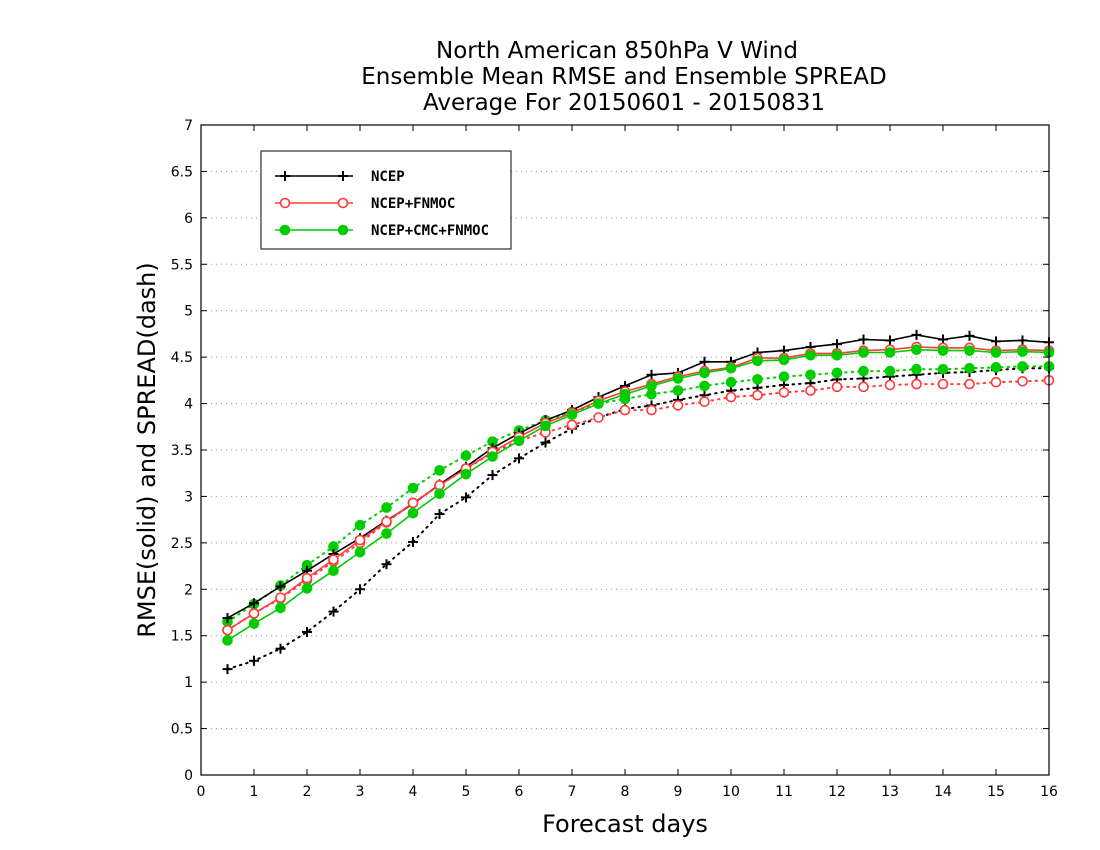  Describe the element at coordinates (365, 204) in the screenshot. I see `legend-item: NCEP+FNMOC` at that location.